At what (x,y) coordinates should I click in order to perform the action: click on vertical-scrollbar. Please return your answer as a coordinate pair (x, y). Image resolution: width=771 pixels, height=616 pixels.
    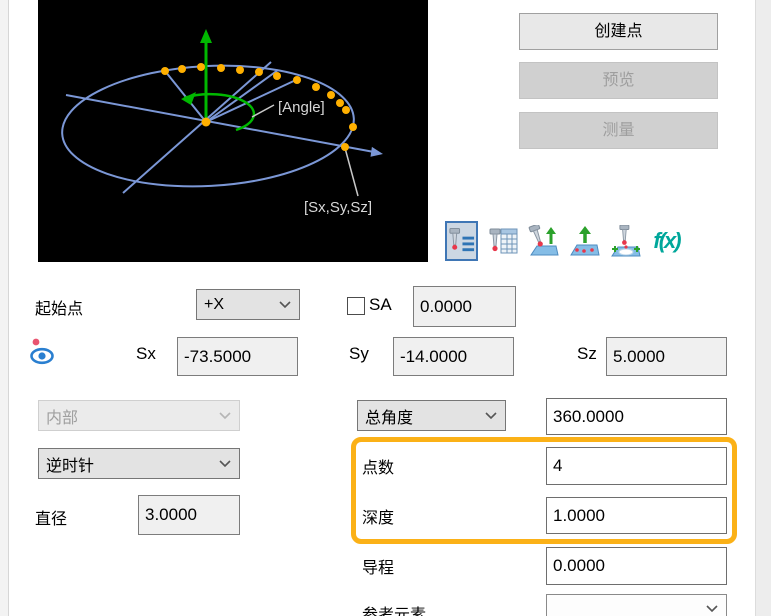
    Looking at the image, I should click on (763, 308).